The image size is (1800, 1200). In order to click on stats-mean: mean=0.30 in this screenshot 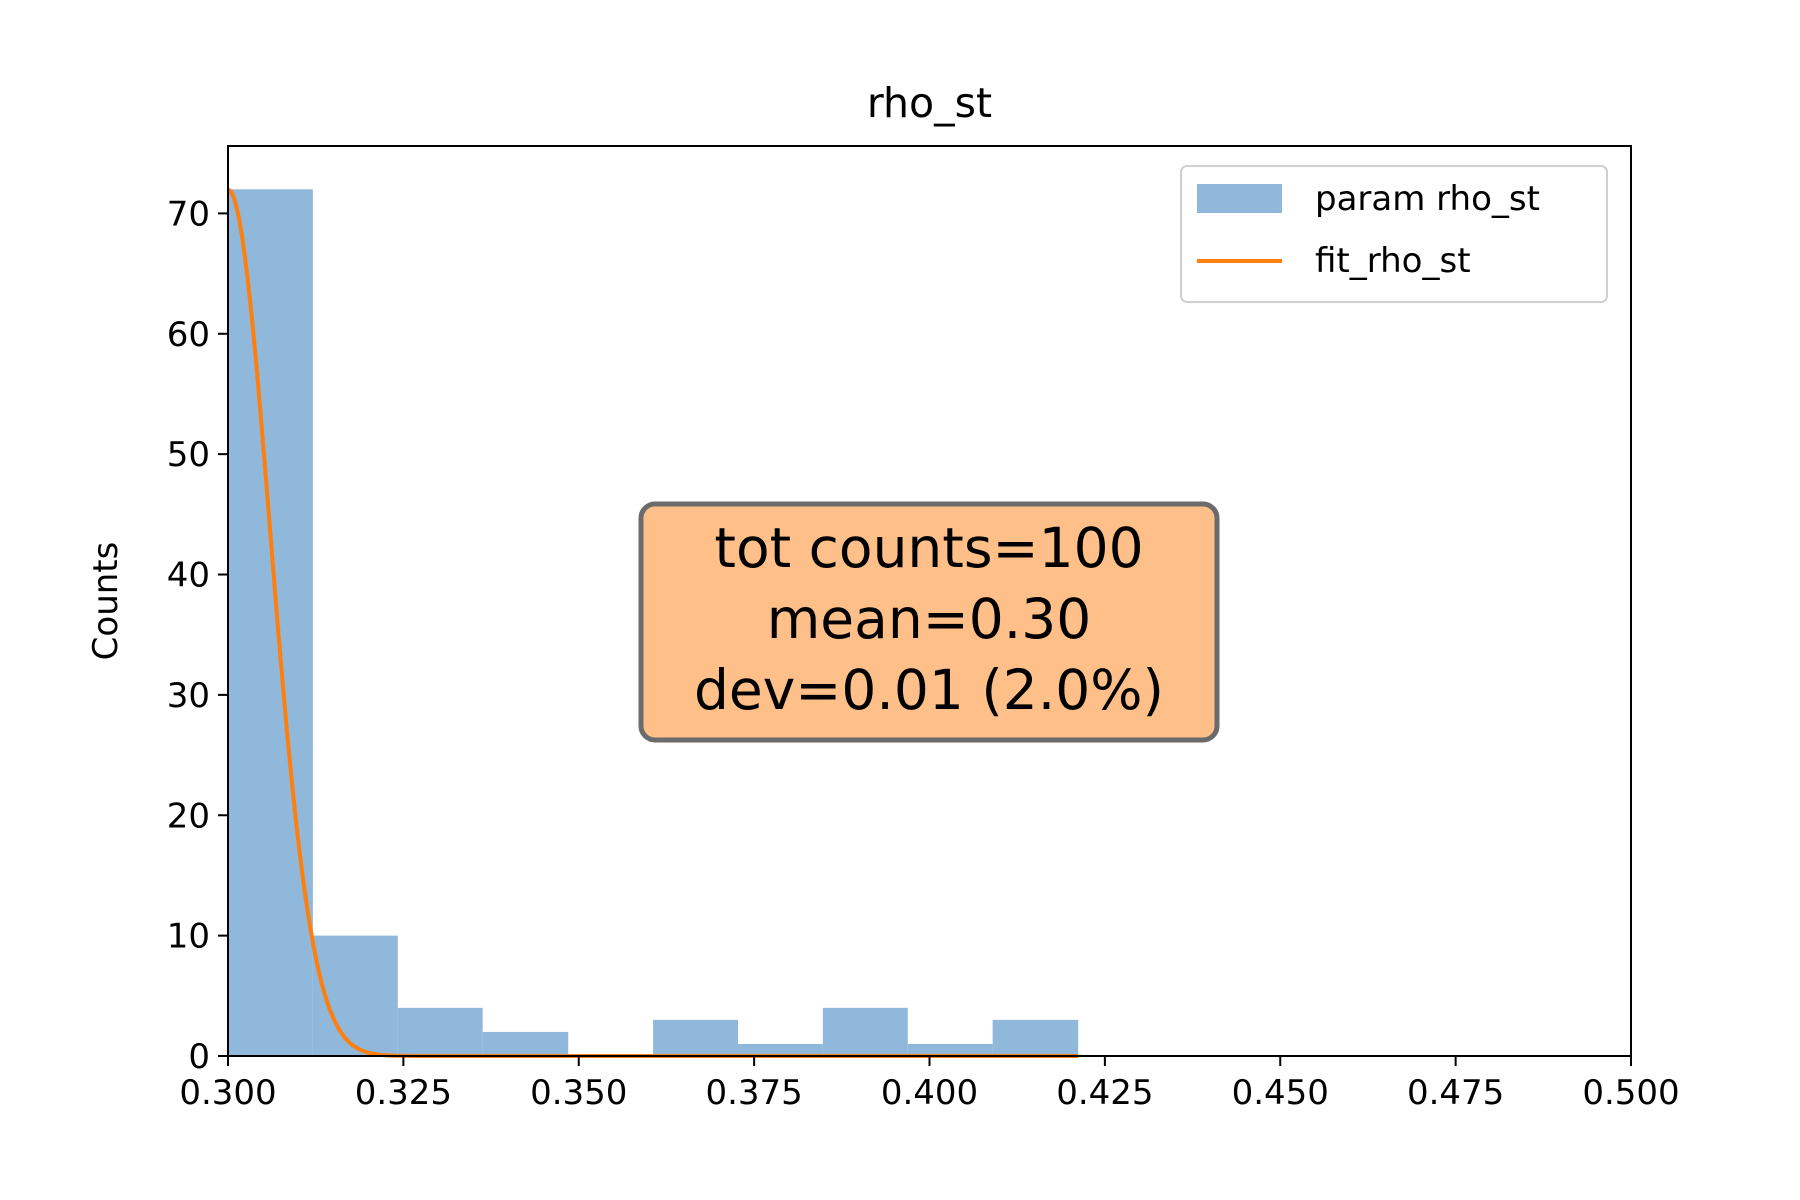, I will do `click(929, 619)`.